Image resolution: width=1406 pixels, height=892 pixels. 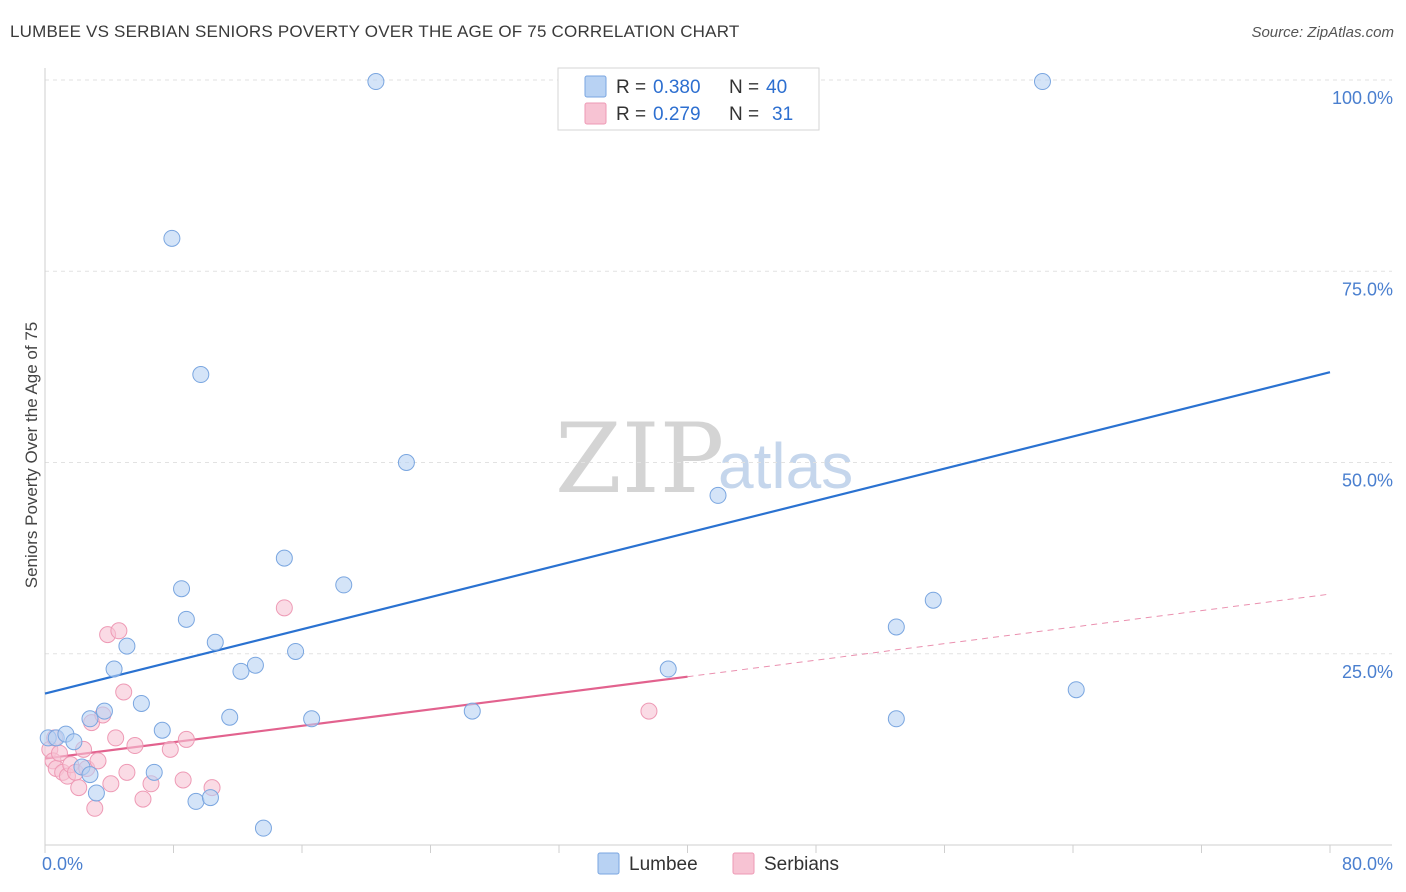 What do you see at coordinates (1322, 32) in the screenshot?
I see `source-label: Source: ZipAtlas.com` at bounding box center [1322, 32].